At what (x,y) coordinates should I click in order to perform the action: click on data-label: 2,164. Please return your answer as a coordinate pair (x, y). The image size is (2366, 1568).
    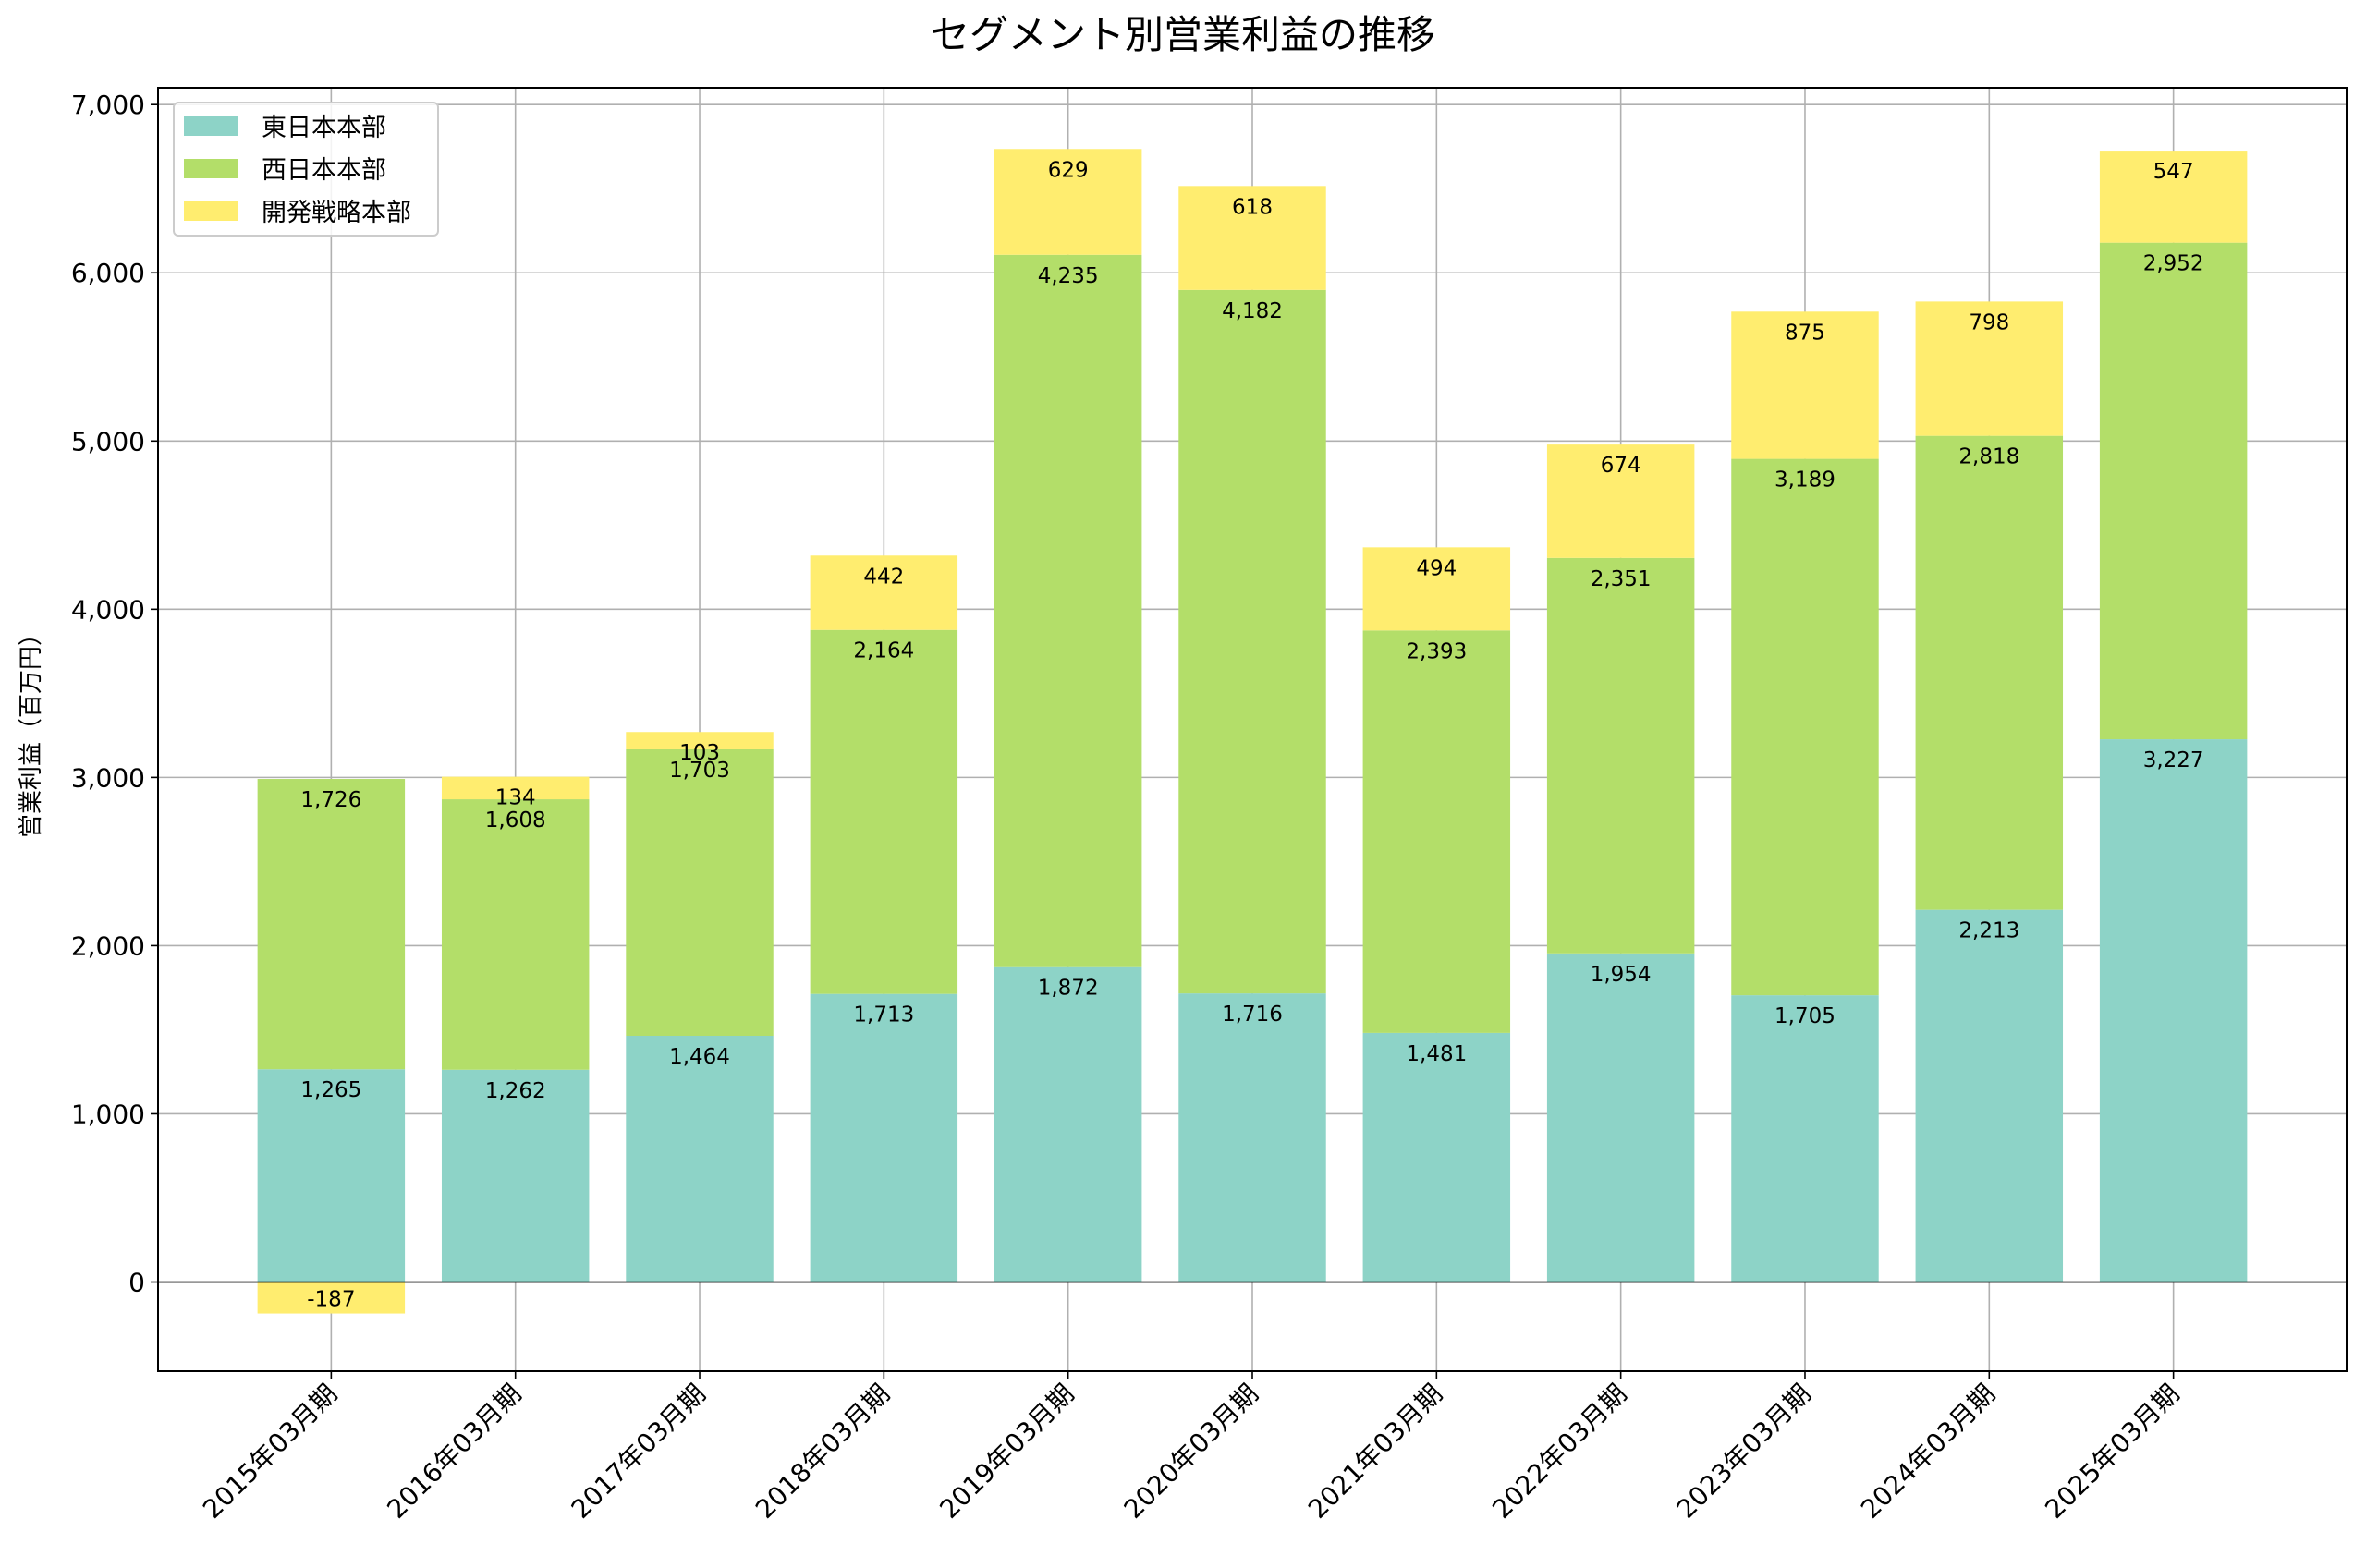
    Looking at the image, I should click on (884, 651).